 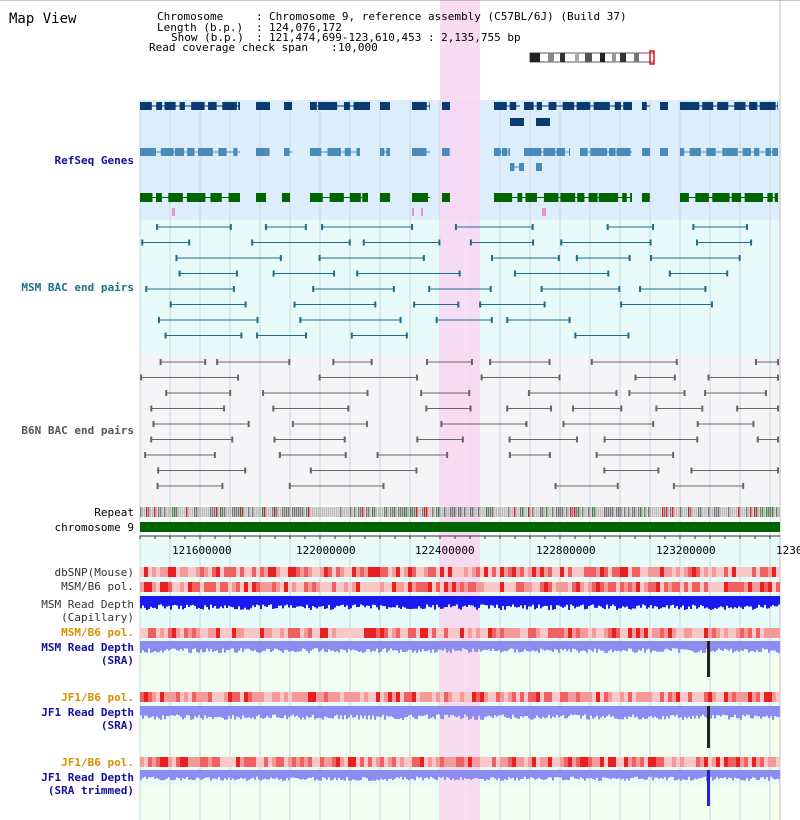 What do you see at coordinates (97, 697) in the screenshot?
I see `jf1-b6-pol-label: JF1/B6 pol.` at bounding box center [97, 697].